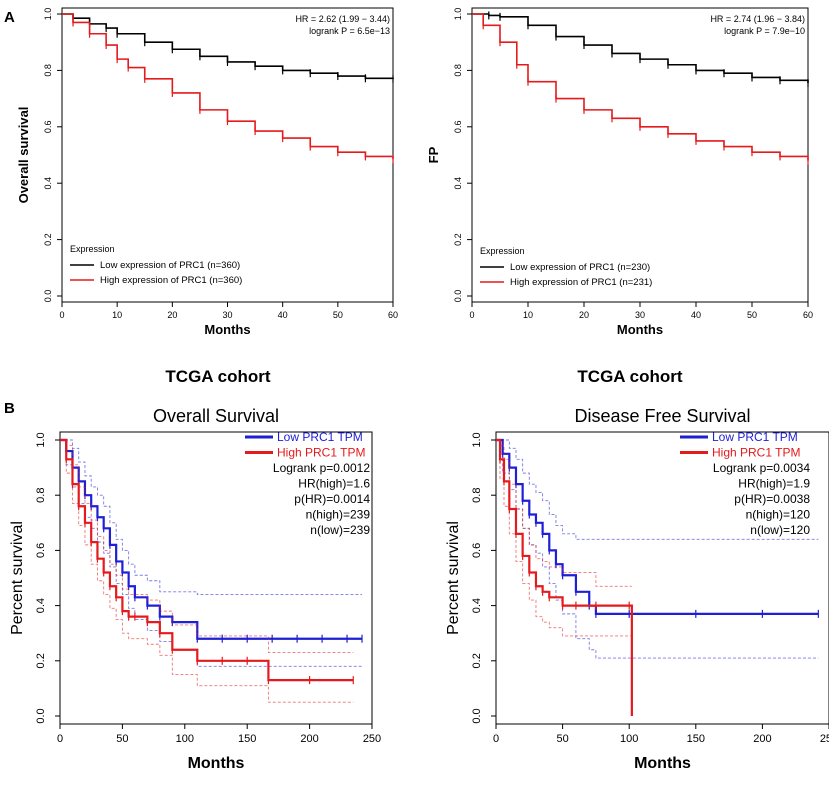 The image size is (829, 786). What do you see at coordinates (778, 515) in the screenshot?
I see `stat-text: n(high)=120` at bounding box center [778, 515].